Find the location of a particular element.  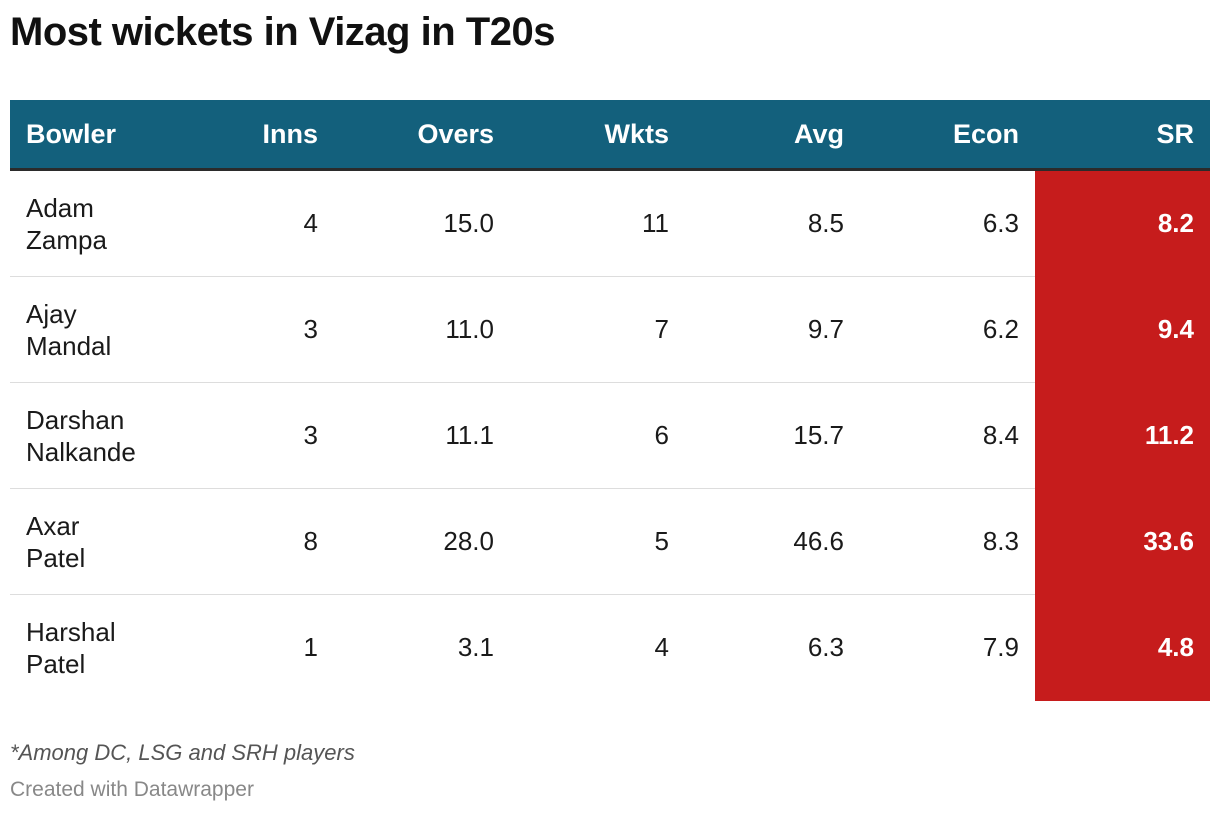

table-row: Ajay Mandal 3 11.0 7 9.7 6.2 9.4 is located at coordinates (610, 329).